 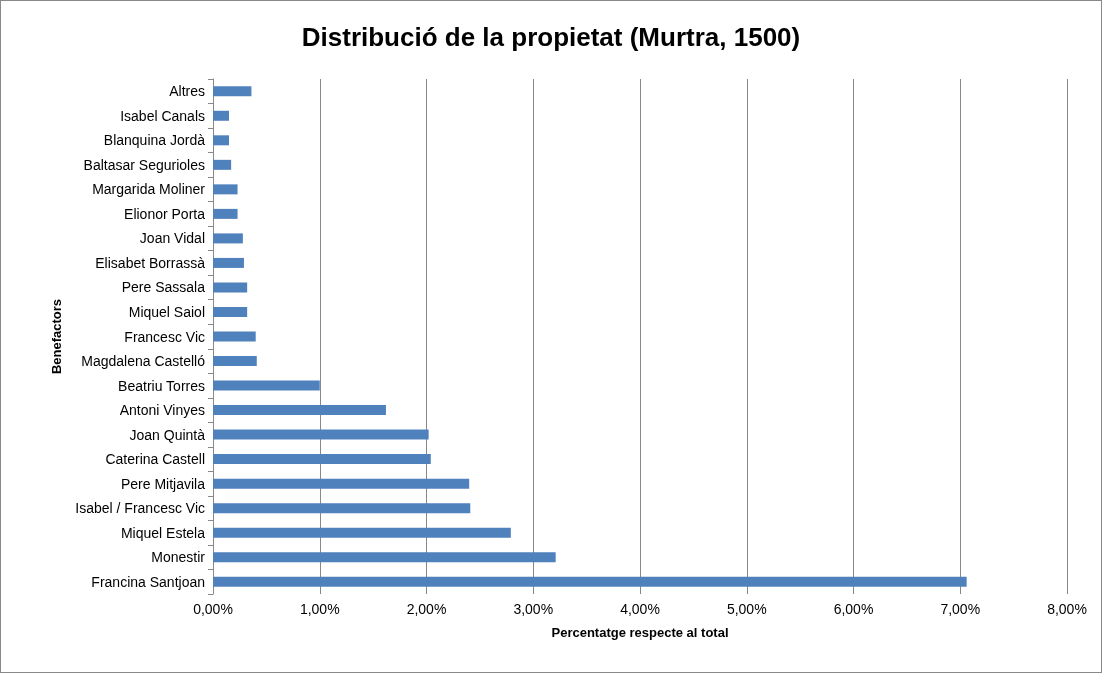 What do you see at coordinates (319, 609) in the screenshot?
I see `x-tick-label: 1,00%` at bounding box center [319, 609].